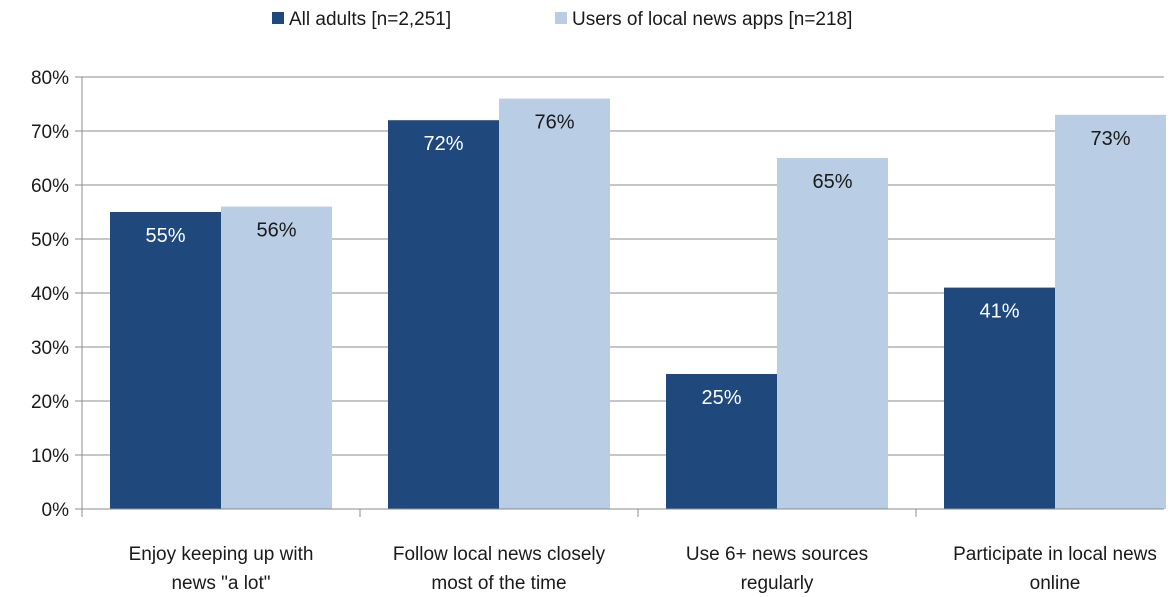 This screenshot has width=1174, height=597. What do you see at coordinates (498, 583) in the screenshot?
I see `category-label-line: most of the time` at bounding box center [498, 583].